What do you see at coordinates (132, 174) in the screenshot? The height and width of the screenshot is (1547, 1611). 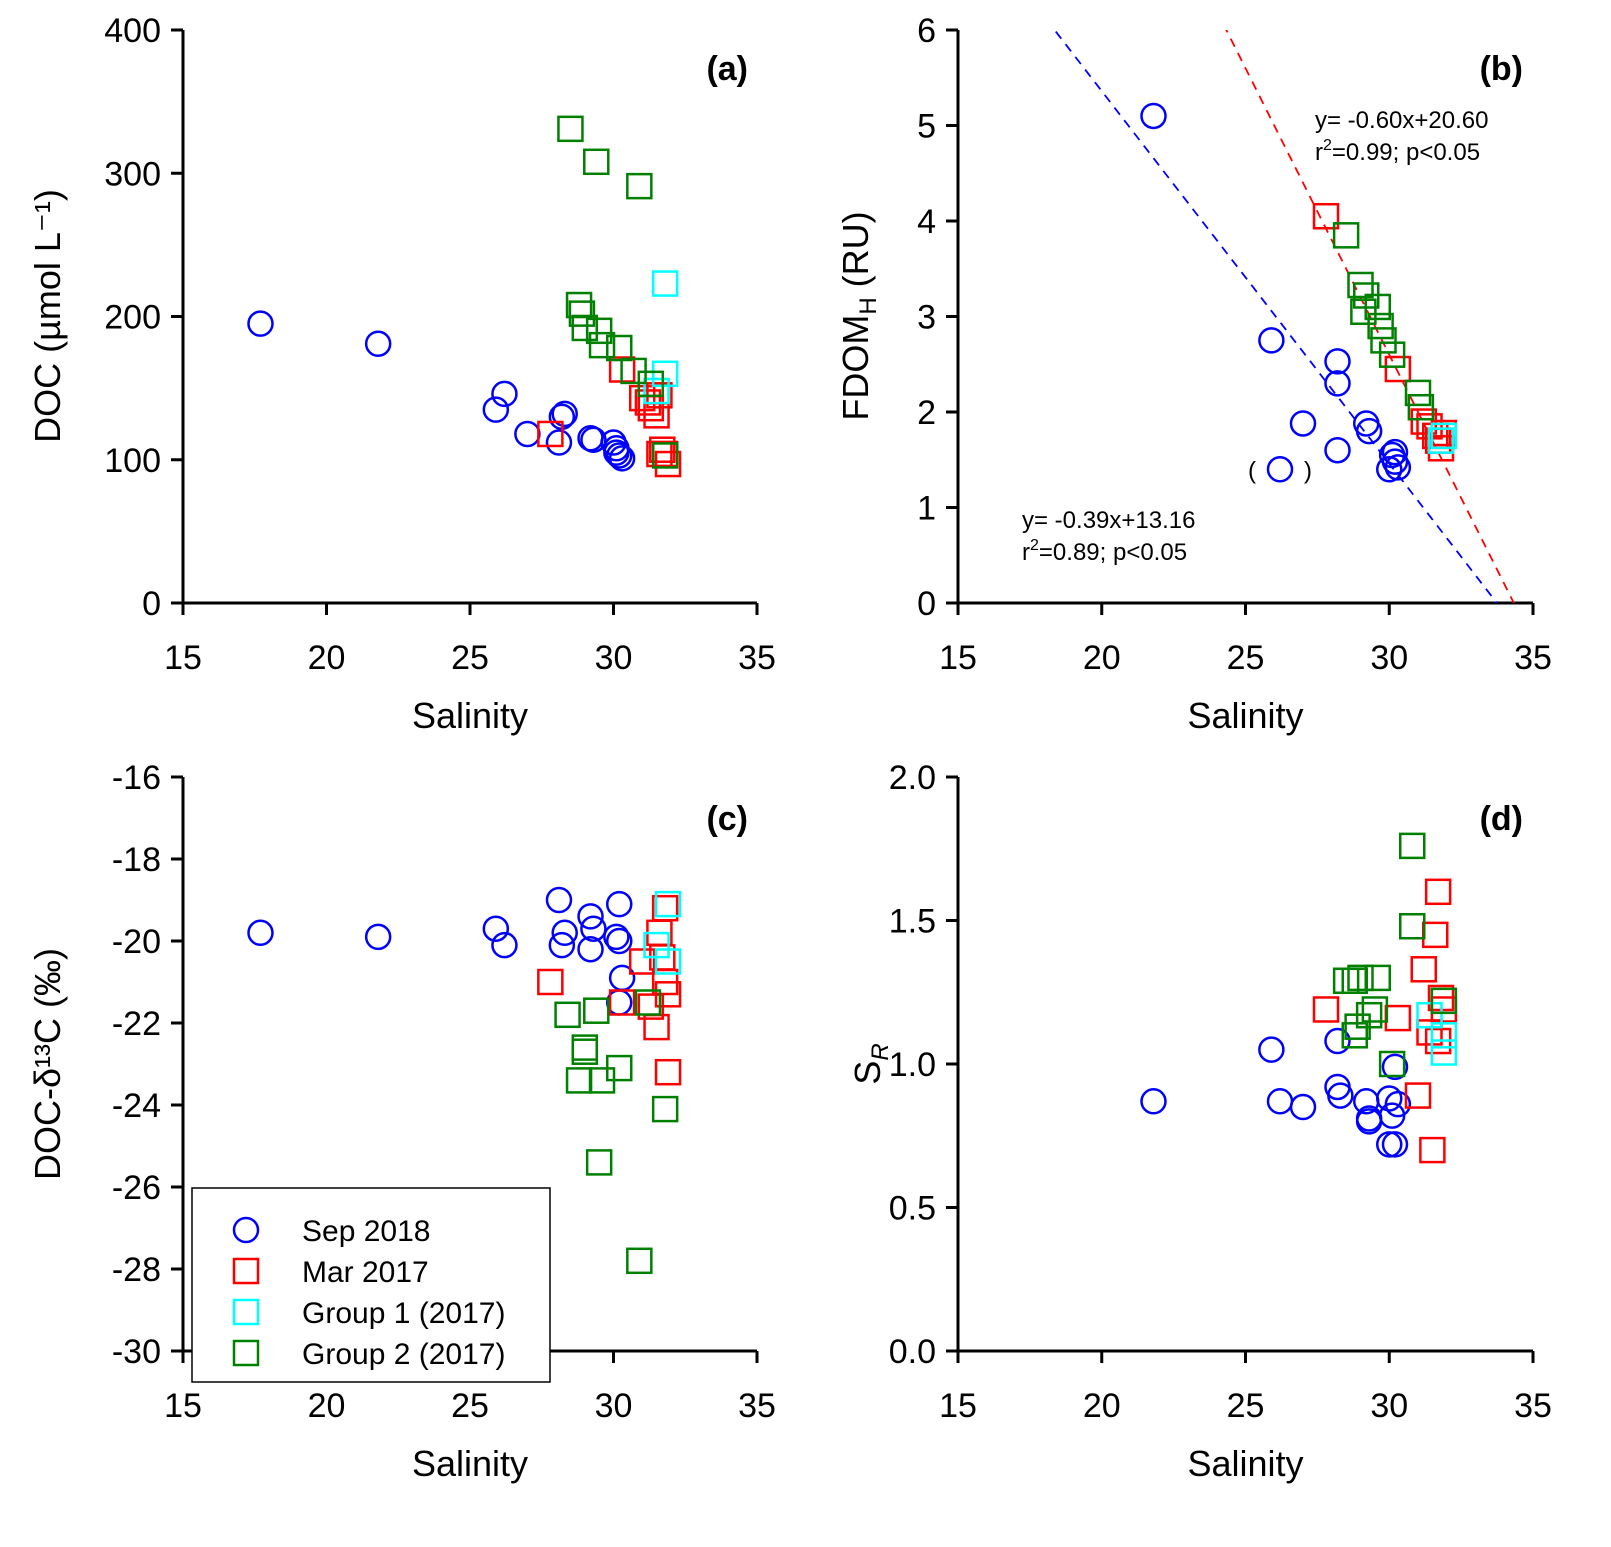 I see `y-tick-label: 300` at bounding box center [132, 174].